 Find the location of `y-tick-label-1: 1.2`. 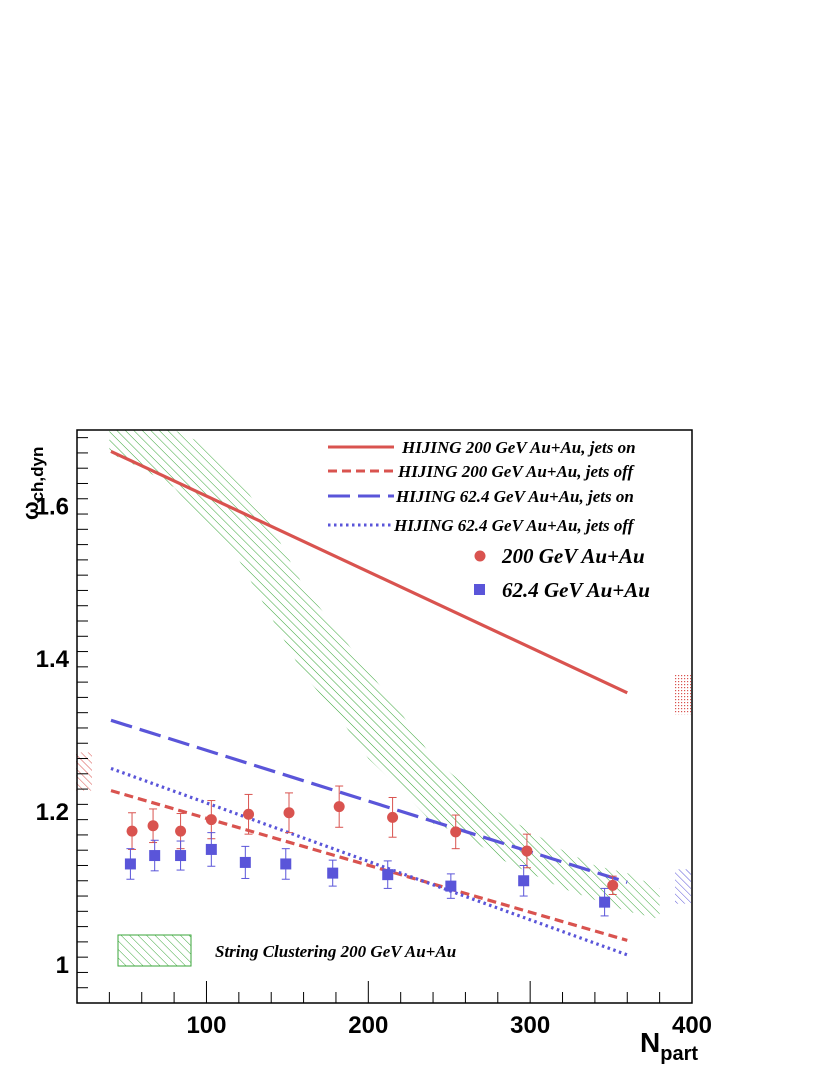

y-tick-label-1: 1.2 is located at coordinates (52, 812).